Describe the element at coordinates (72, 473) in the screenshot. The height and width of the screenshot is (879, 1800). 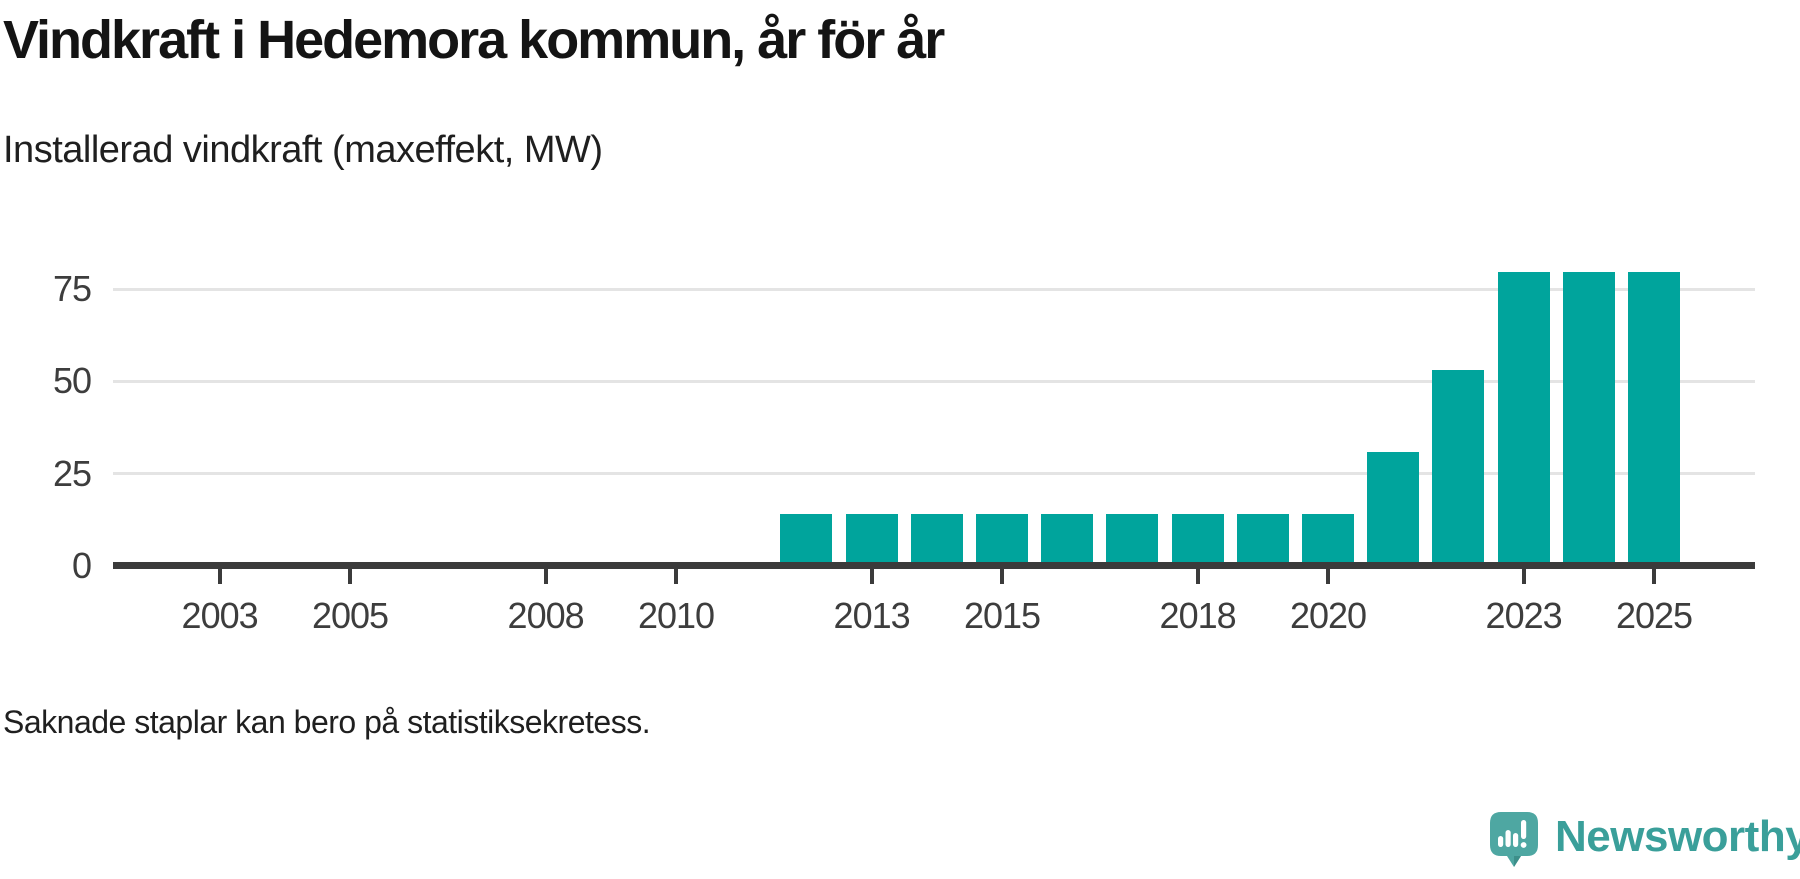
I see `y-axis-label-25: 25` at that location.